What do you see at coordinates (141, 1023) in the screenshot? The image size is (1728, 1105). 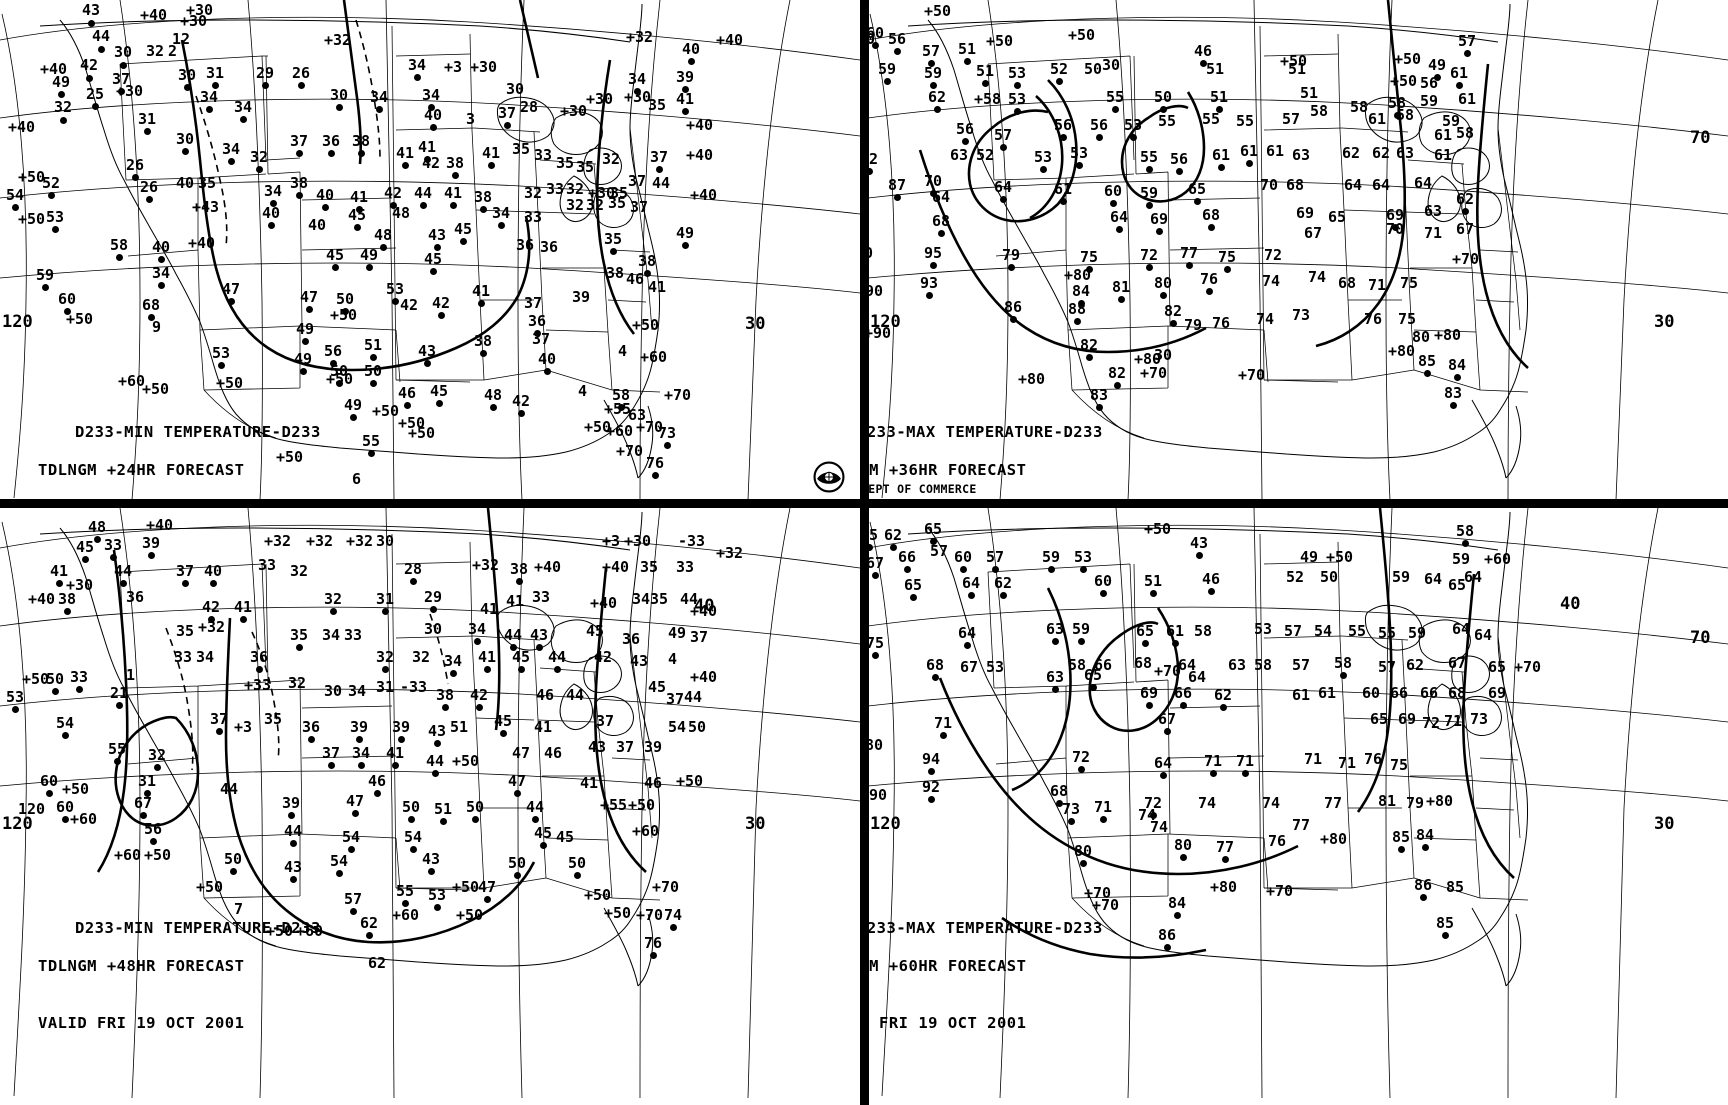 I see `panel-3-title-line3: VALID FRI 19 OCT 2001` at bounding box center [141, 1023].